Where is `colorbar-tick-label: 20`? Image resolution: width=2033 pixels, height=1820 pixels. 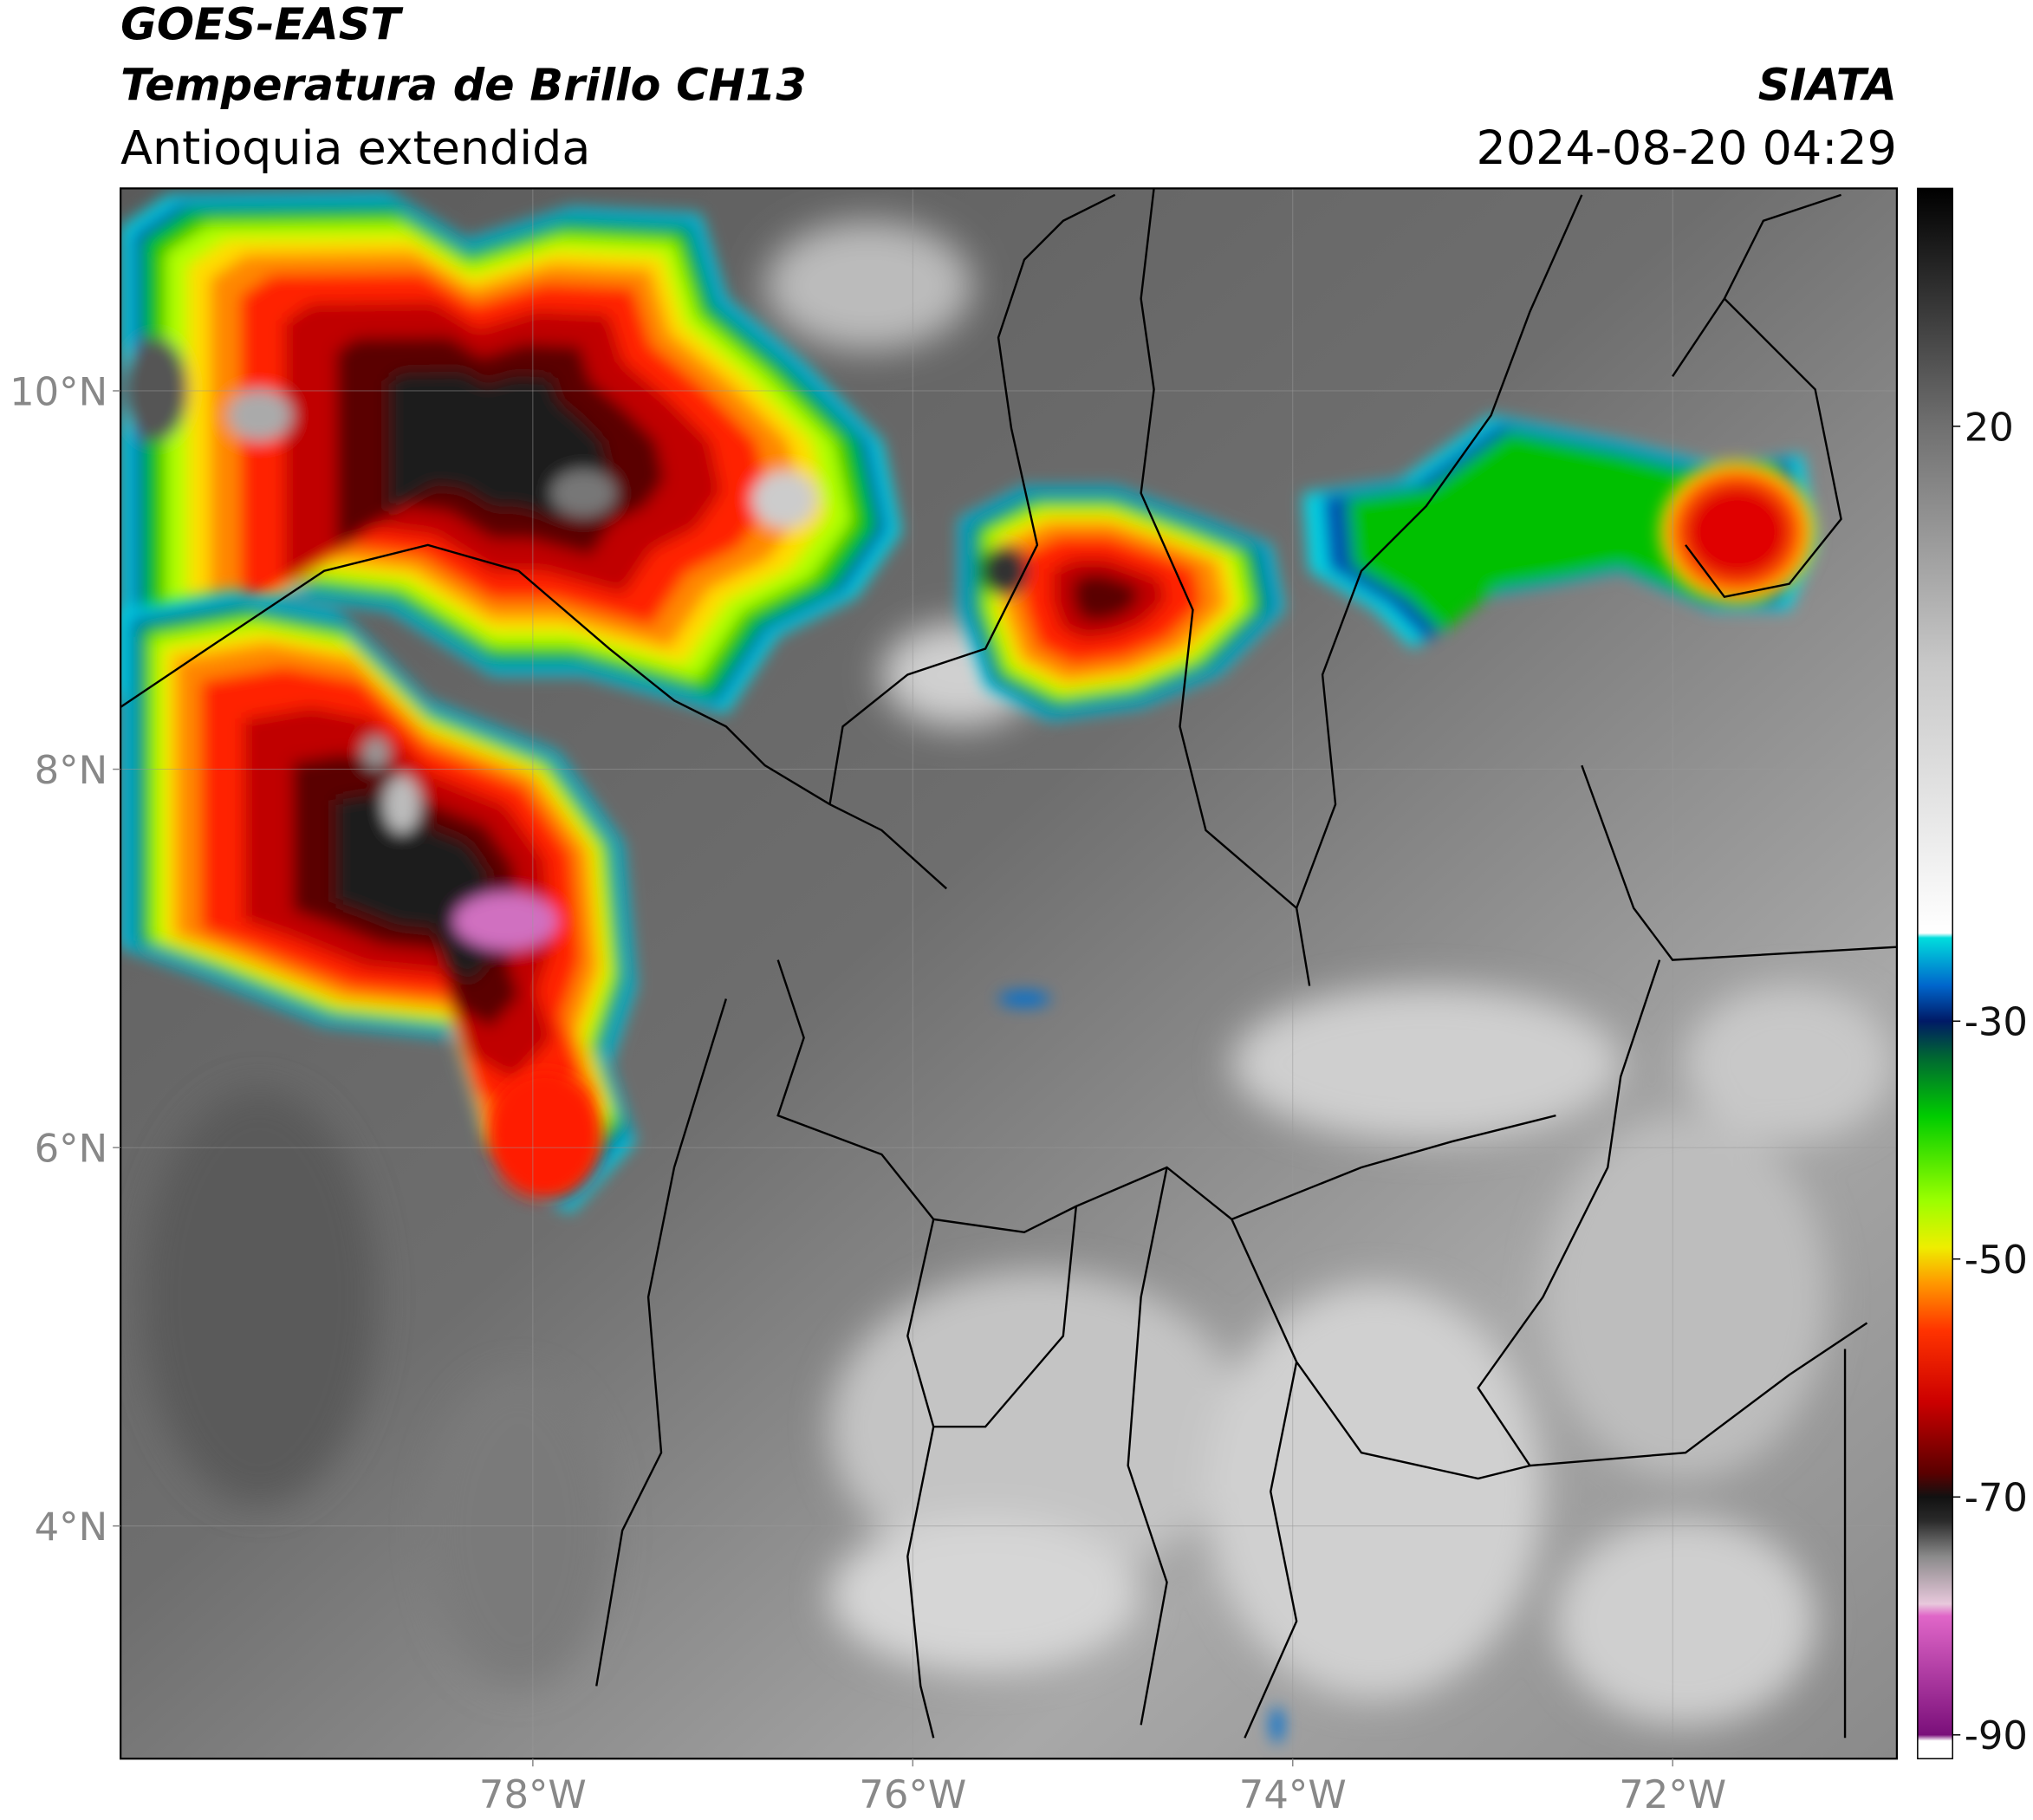
colorbar-tick-label: 20 is located at coordinates (1990, 427).